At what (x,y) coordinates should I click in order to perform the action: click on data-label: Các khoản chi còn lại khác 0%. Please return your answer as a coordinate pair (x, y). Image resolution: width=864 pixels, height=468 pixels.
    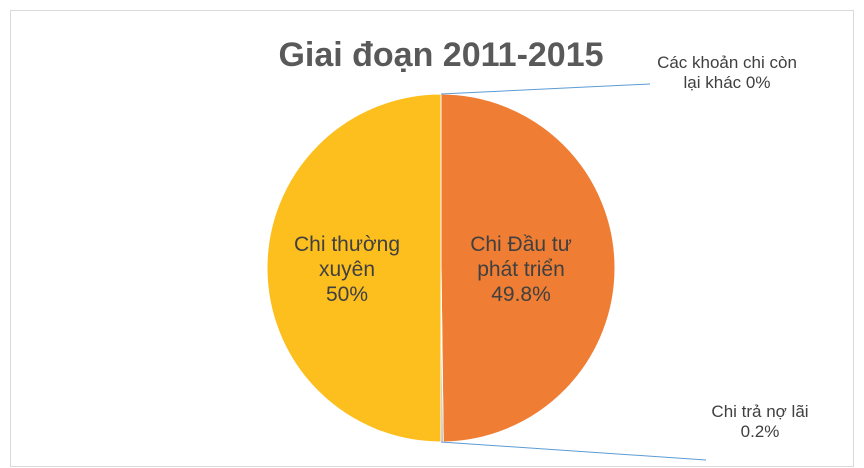
    Looking at the image, I should click on (727, 73).